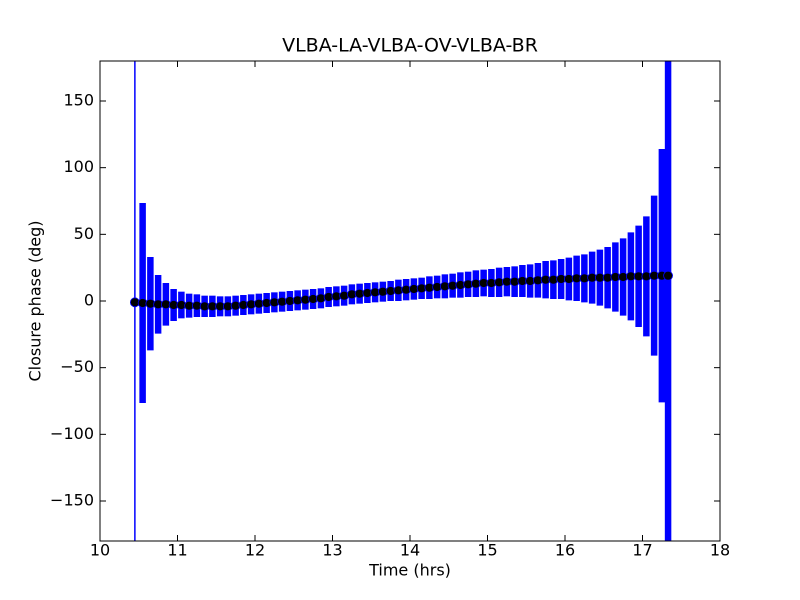 The height and width of the screenshot is (600, 800). Describe the element at coordinates (177, 550) in the screenshot. I see `x-tick-label: 11` at that location.